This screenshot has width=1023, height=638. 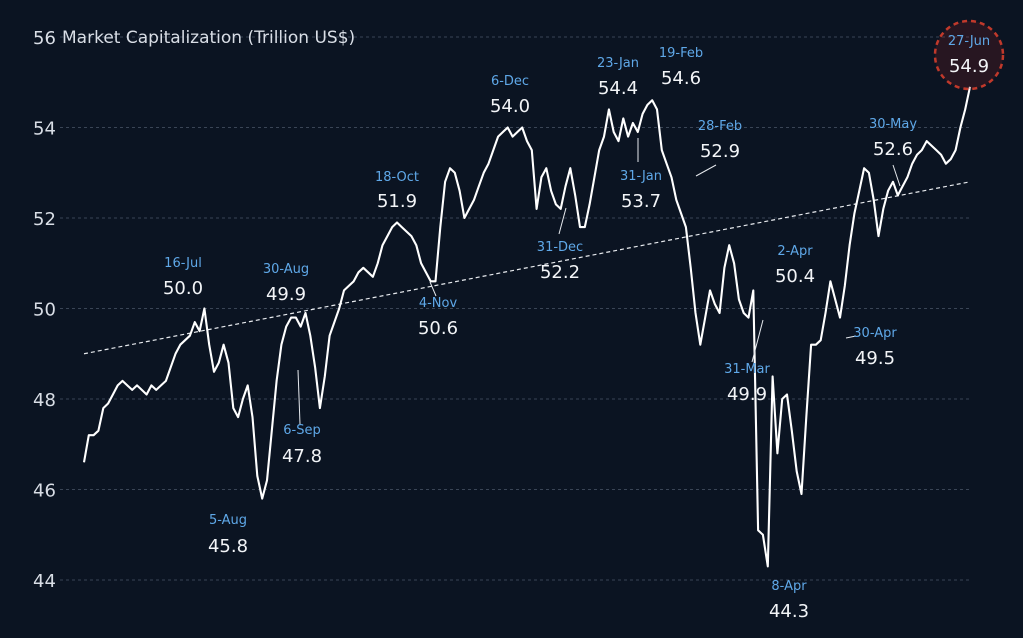 What do you see at coordinates (44, 38) in the screenshot?
I see `y-tick-label: 56` at bounding box center [44, 38].